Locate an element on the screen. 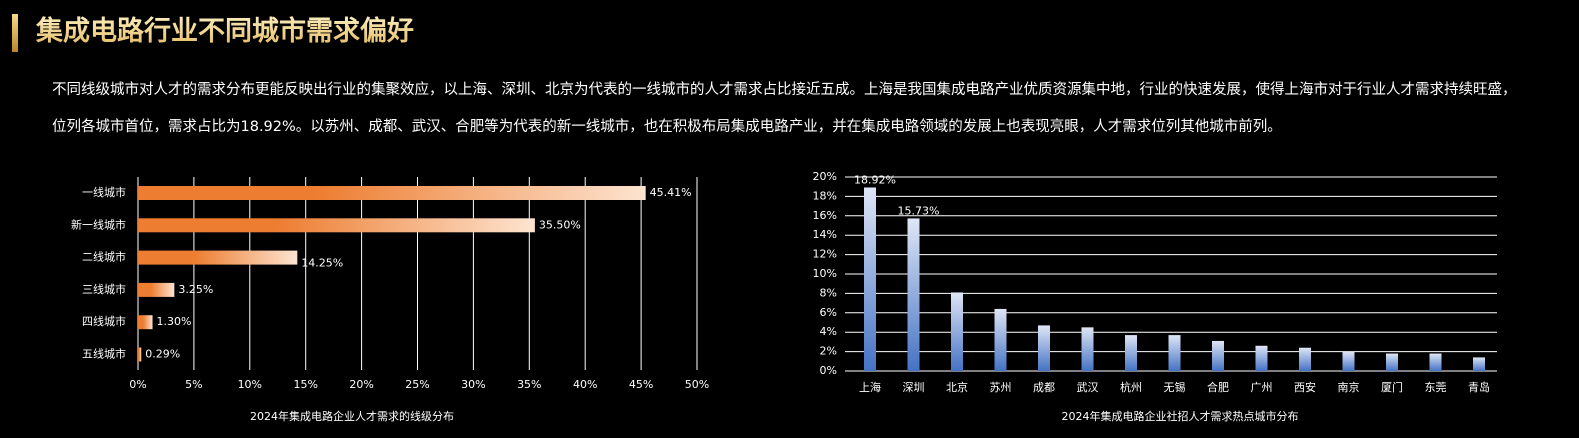  x-tick-label: 杭州 is located at coordinates (1131, 387).